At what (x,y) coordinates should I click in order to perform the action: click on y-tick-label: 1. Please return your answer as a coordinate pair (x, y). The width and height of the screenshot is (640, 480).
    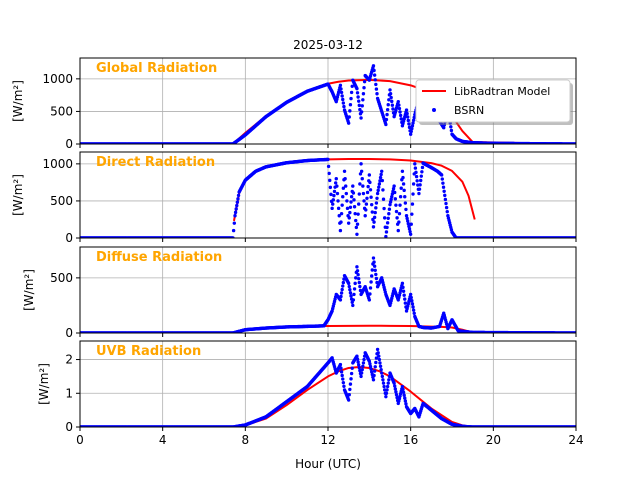
    Looking at the image, I should click on (69, 393).